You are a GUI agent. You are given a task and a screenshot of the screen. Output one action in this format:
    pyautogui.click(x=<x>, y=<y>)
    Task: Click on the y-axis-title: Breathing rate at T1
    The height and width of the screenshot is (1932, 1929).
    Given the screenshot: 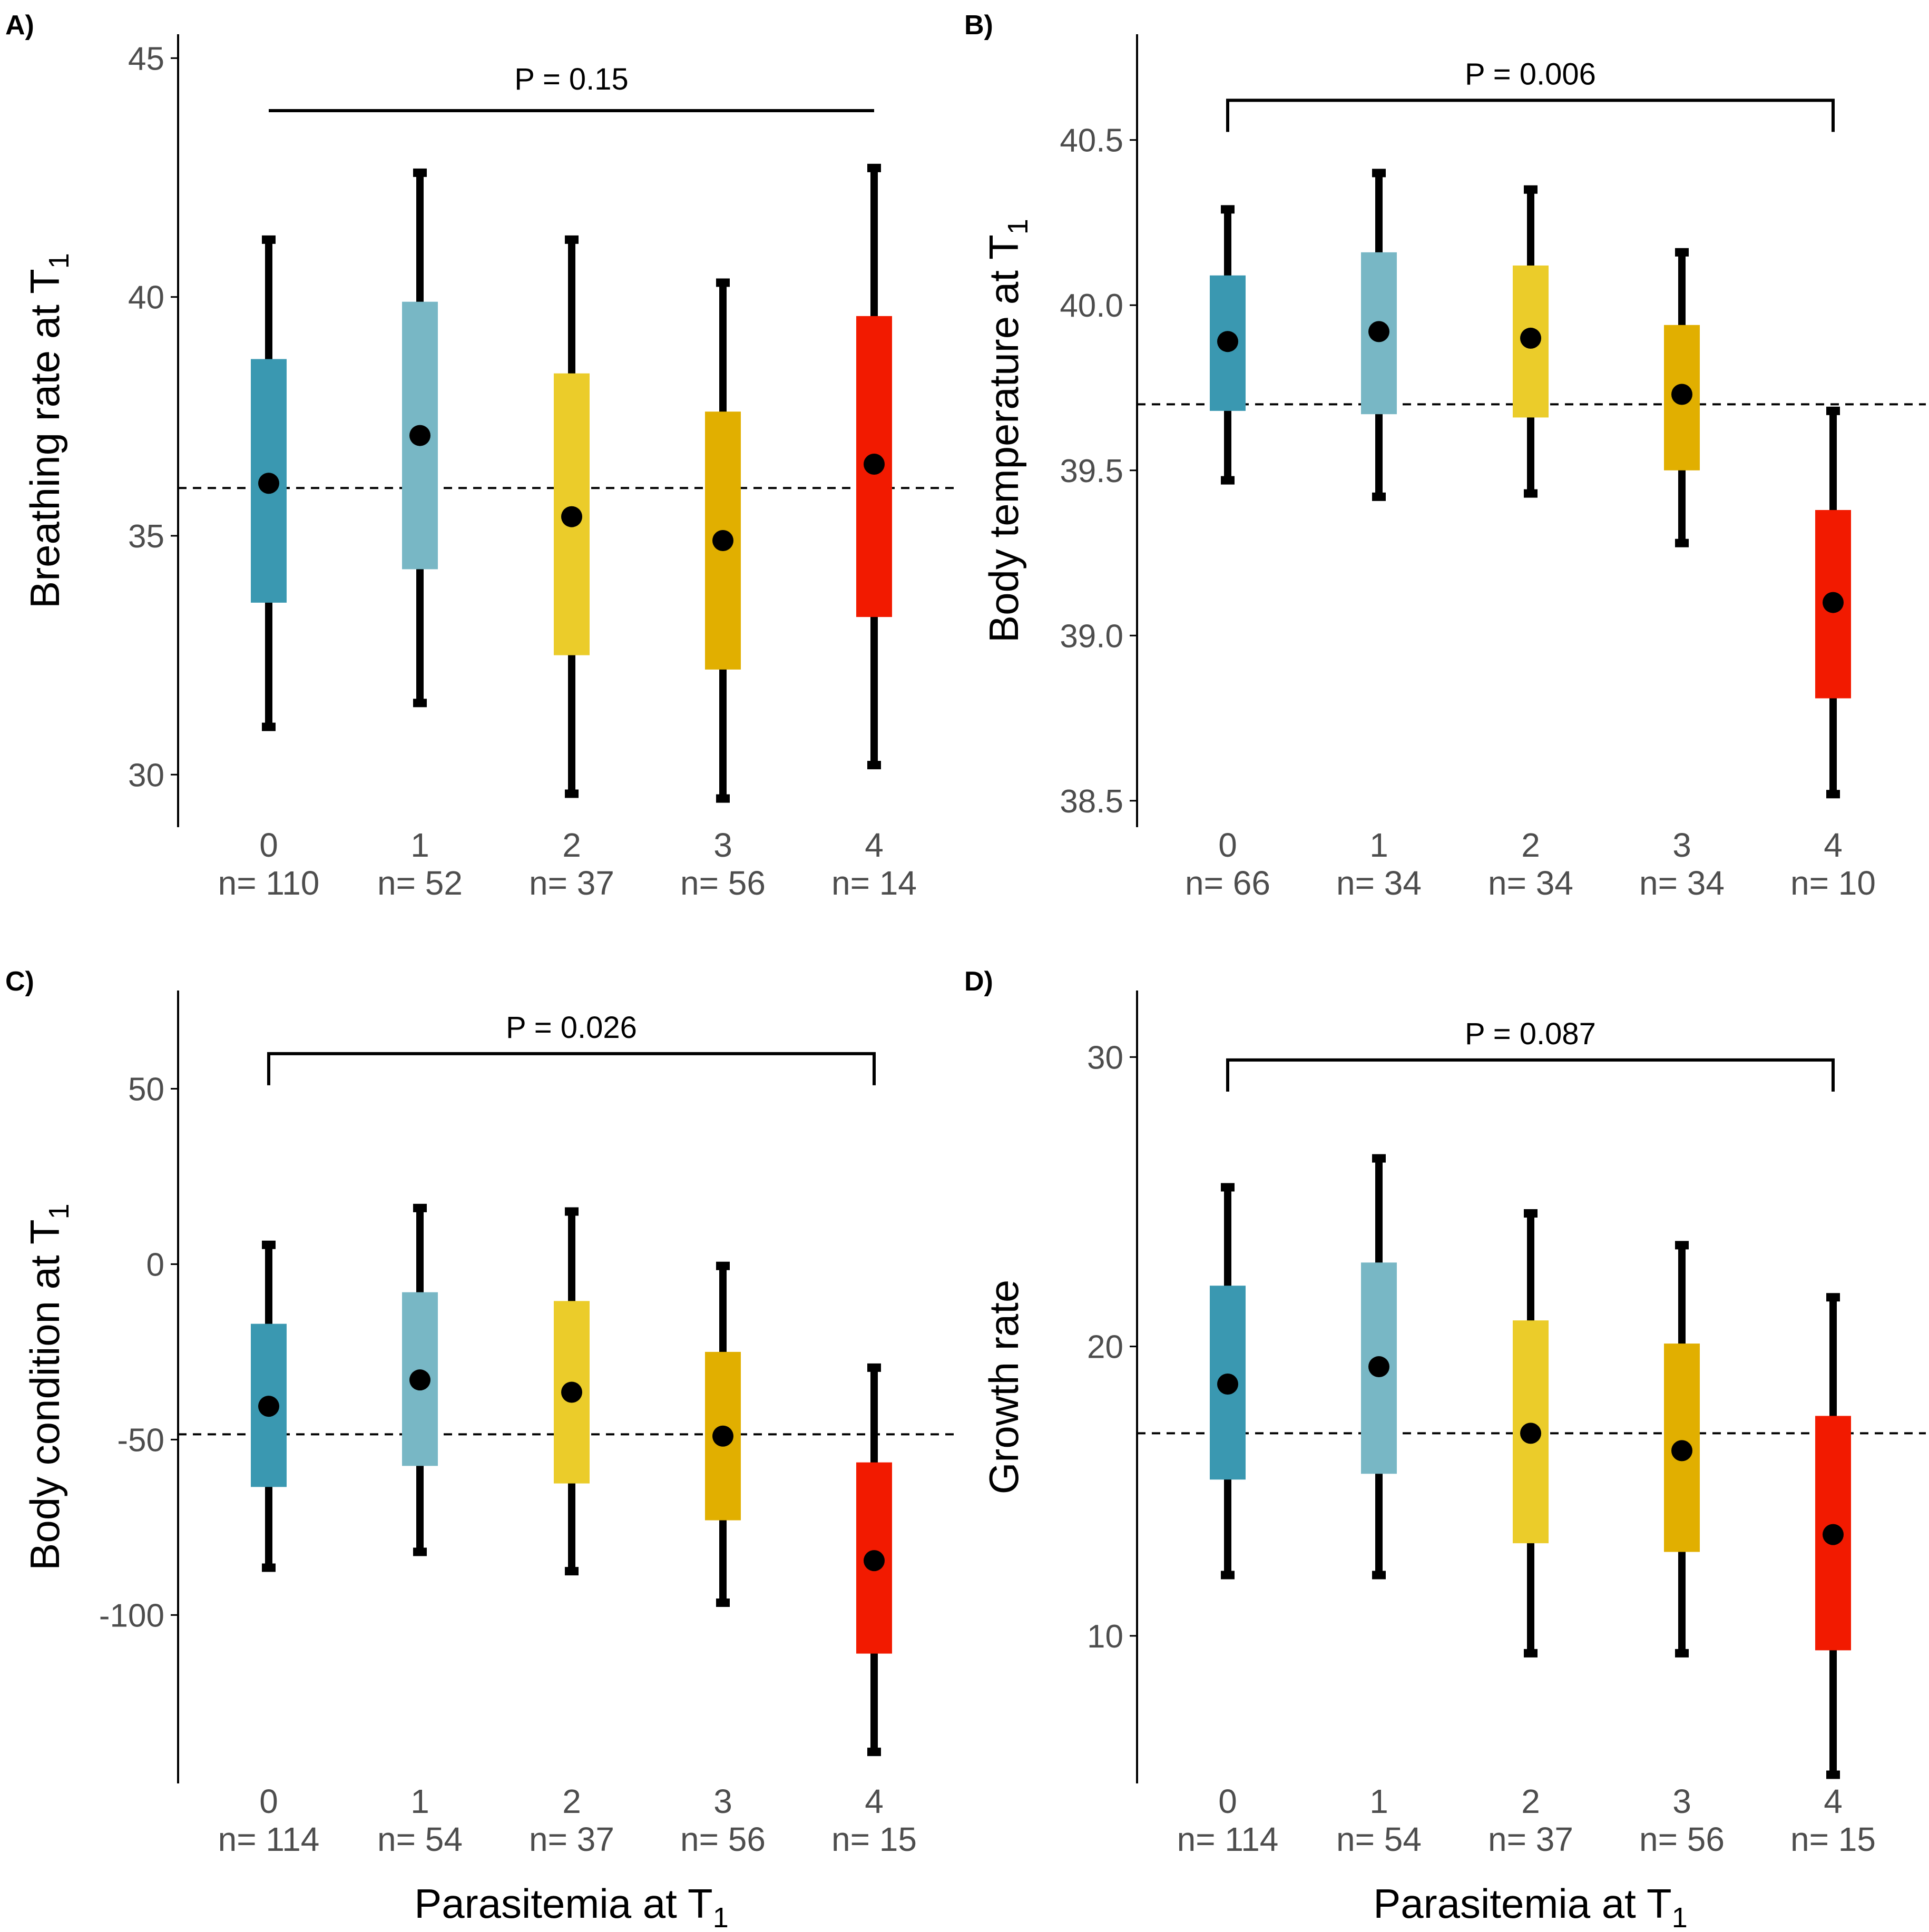 What is the action you would take?
    pyautogui.click(x=48, y=431)
    